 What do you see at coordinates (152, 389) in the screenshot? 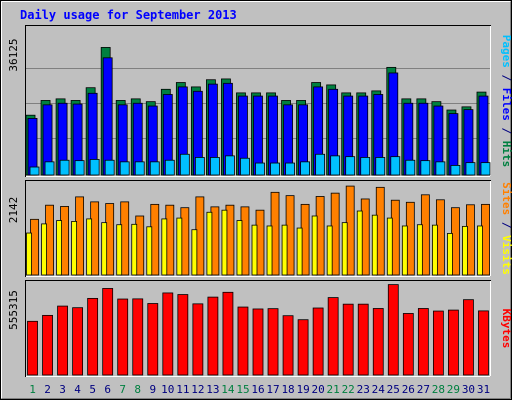
I see `x-tick-label: 9` at bounding box center [152, 389].